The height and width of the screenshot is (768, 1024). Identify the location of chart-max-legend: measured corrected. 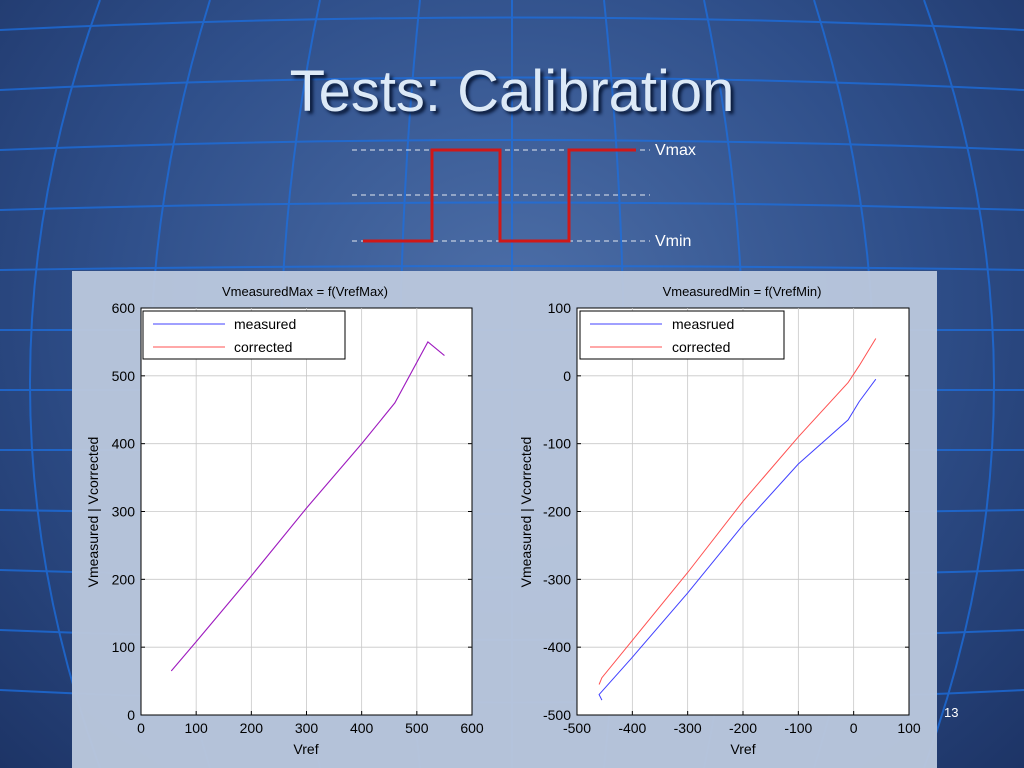
(244, 335).